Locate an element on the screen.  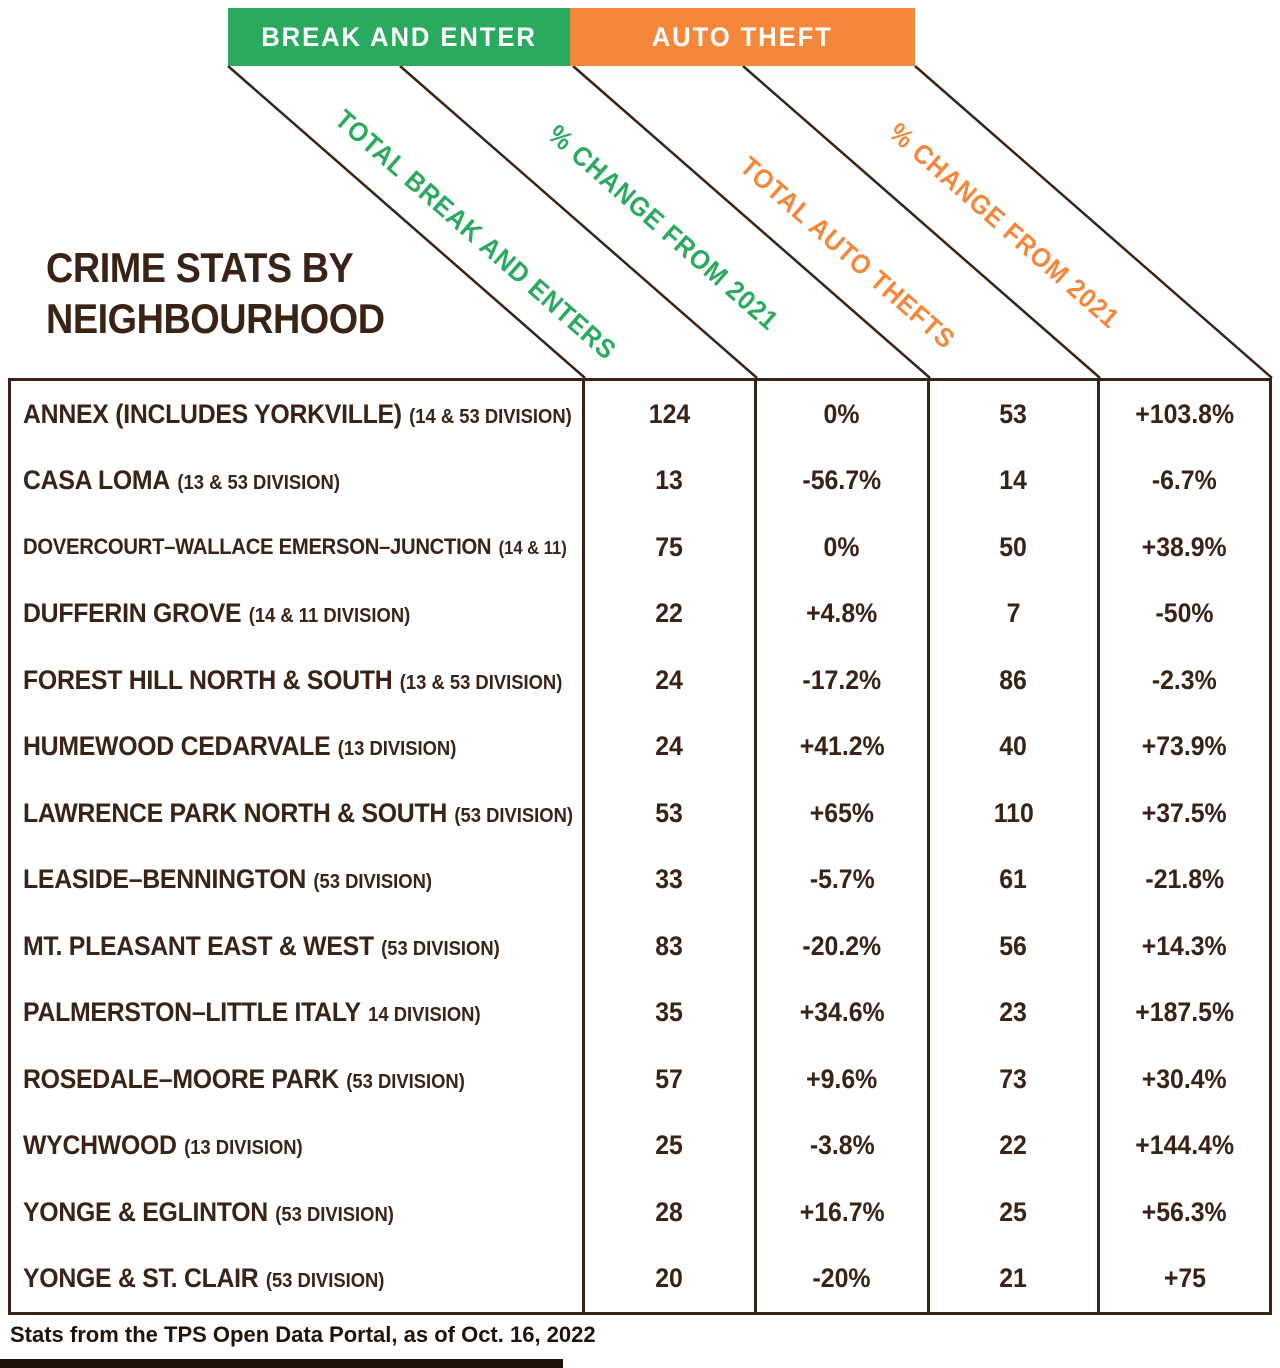
be-percent-change-cell: -56.7% is located at coordinates (840, 480).